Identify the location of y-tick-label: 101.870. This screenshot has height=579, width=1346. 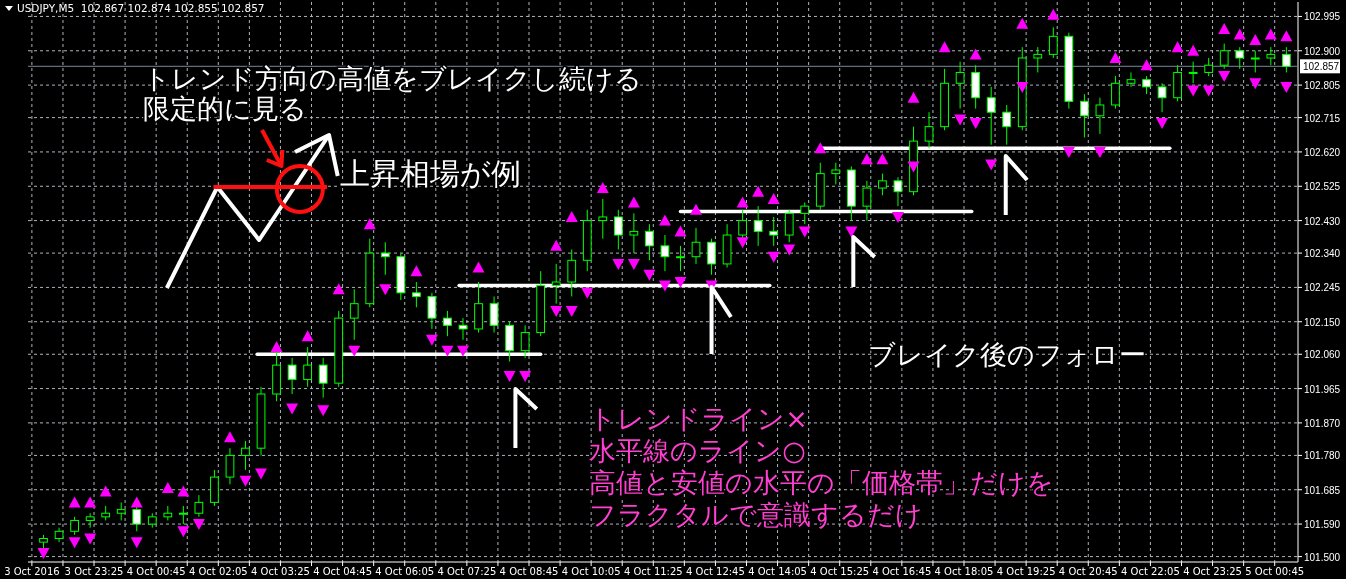
(1322, 423).